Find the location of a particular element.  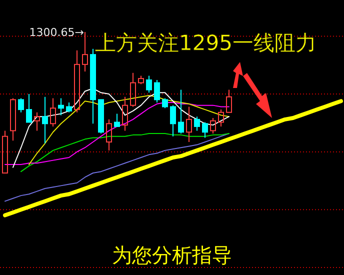

title: 上方关注1295一线阻力 is located at coordinates (205, 43).